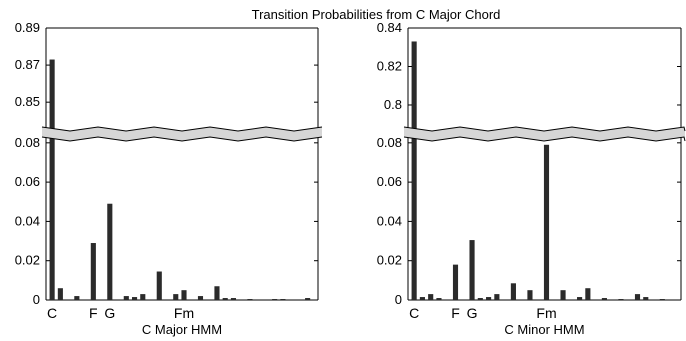  I want to click on y-tick-label: 0.89, so click(27, 27).